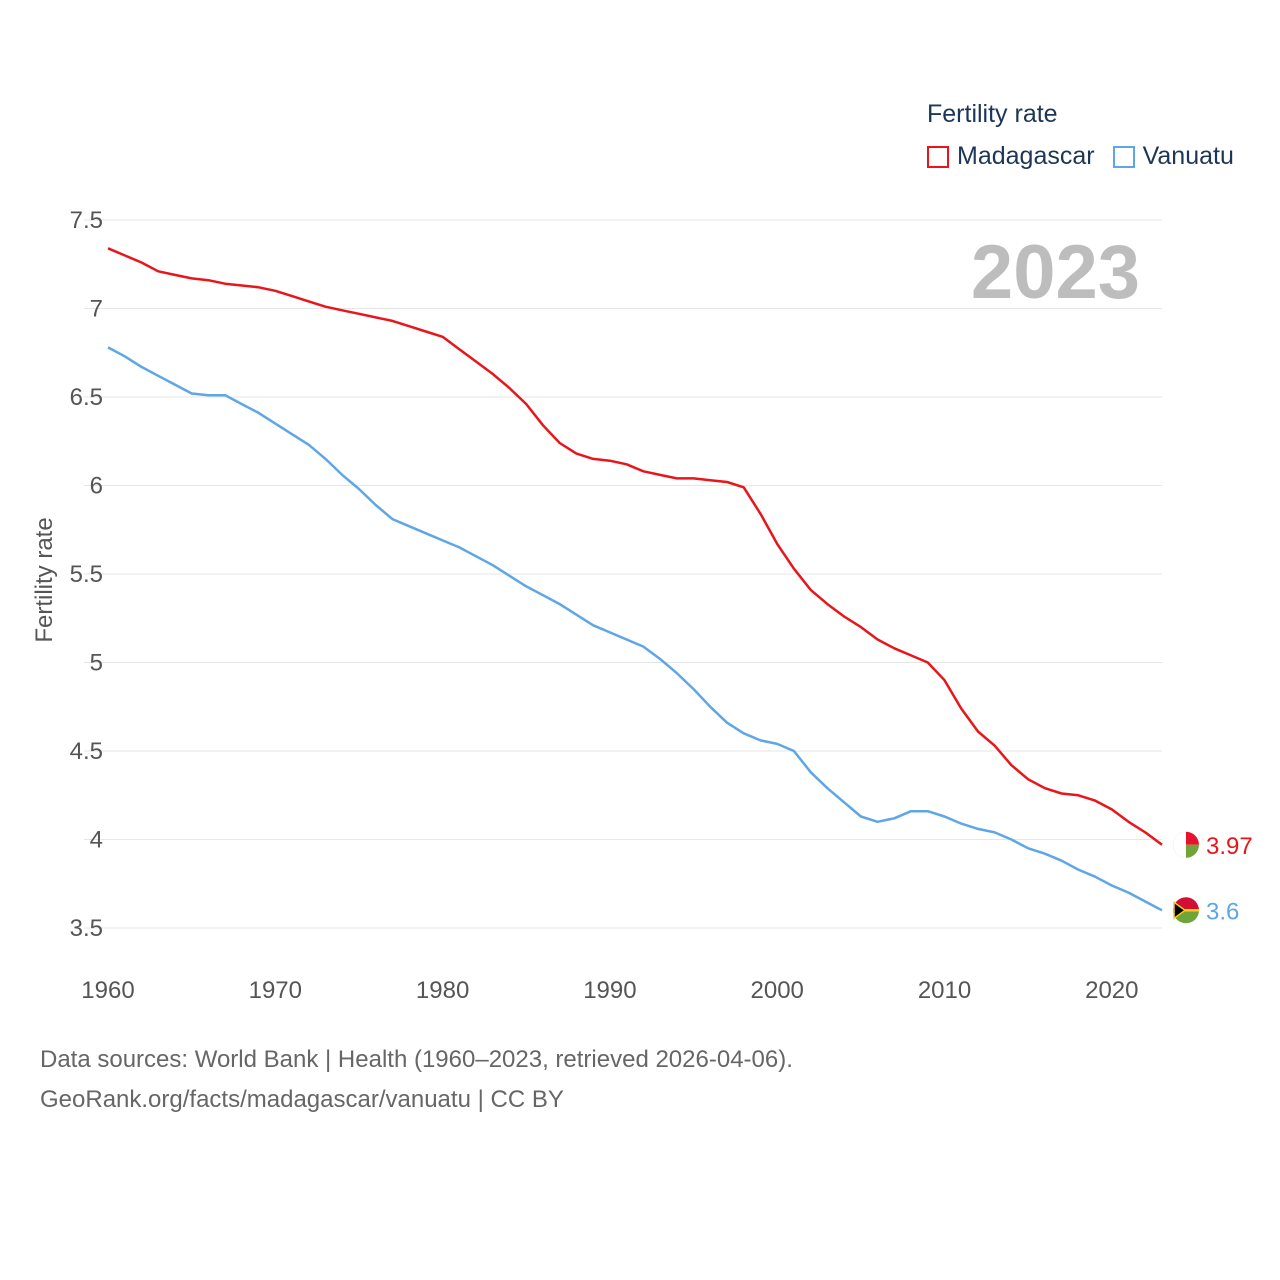 The height and width of the screenshot is (1280, 1280). Describe the element at coordinates (1212, 878) in the screenshot. I see `end-markers: 3.97 3.6` at that location.